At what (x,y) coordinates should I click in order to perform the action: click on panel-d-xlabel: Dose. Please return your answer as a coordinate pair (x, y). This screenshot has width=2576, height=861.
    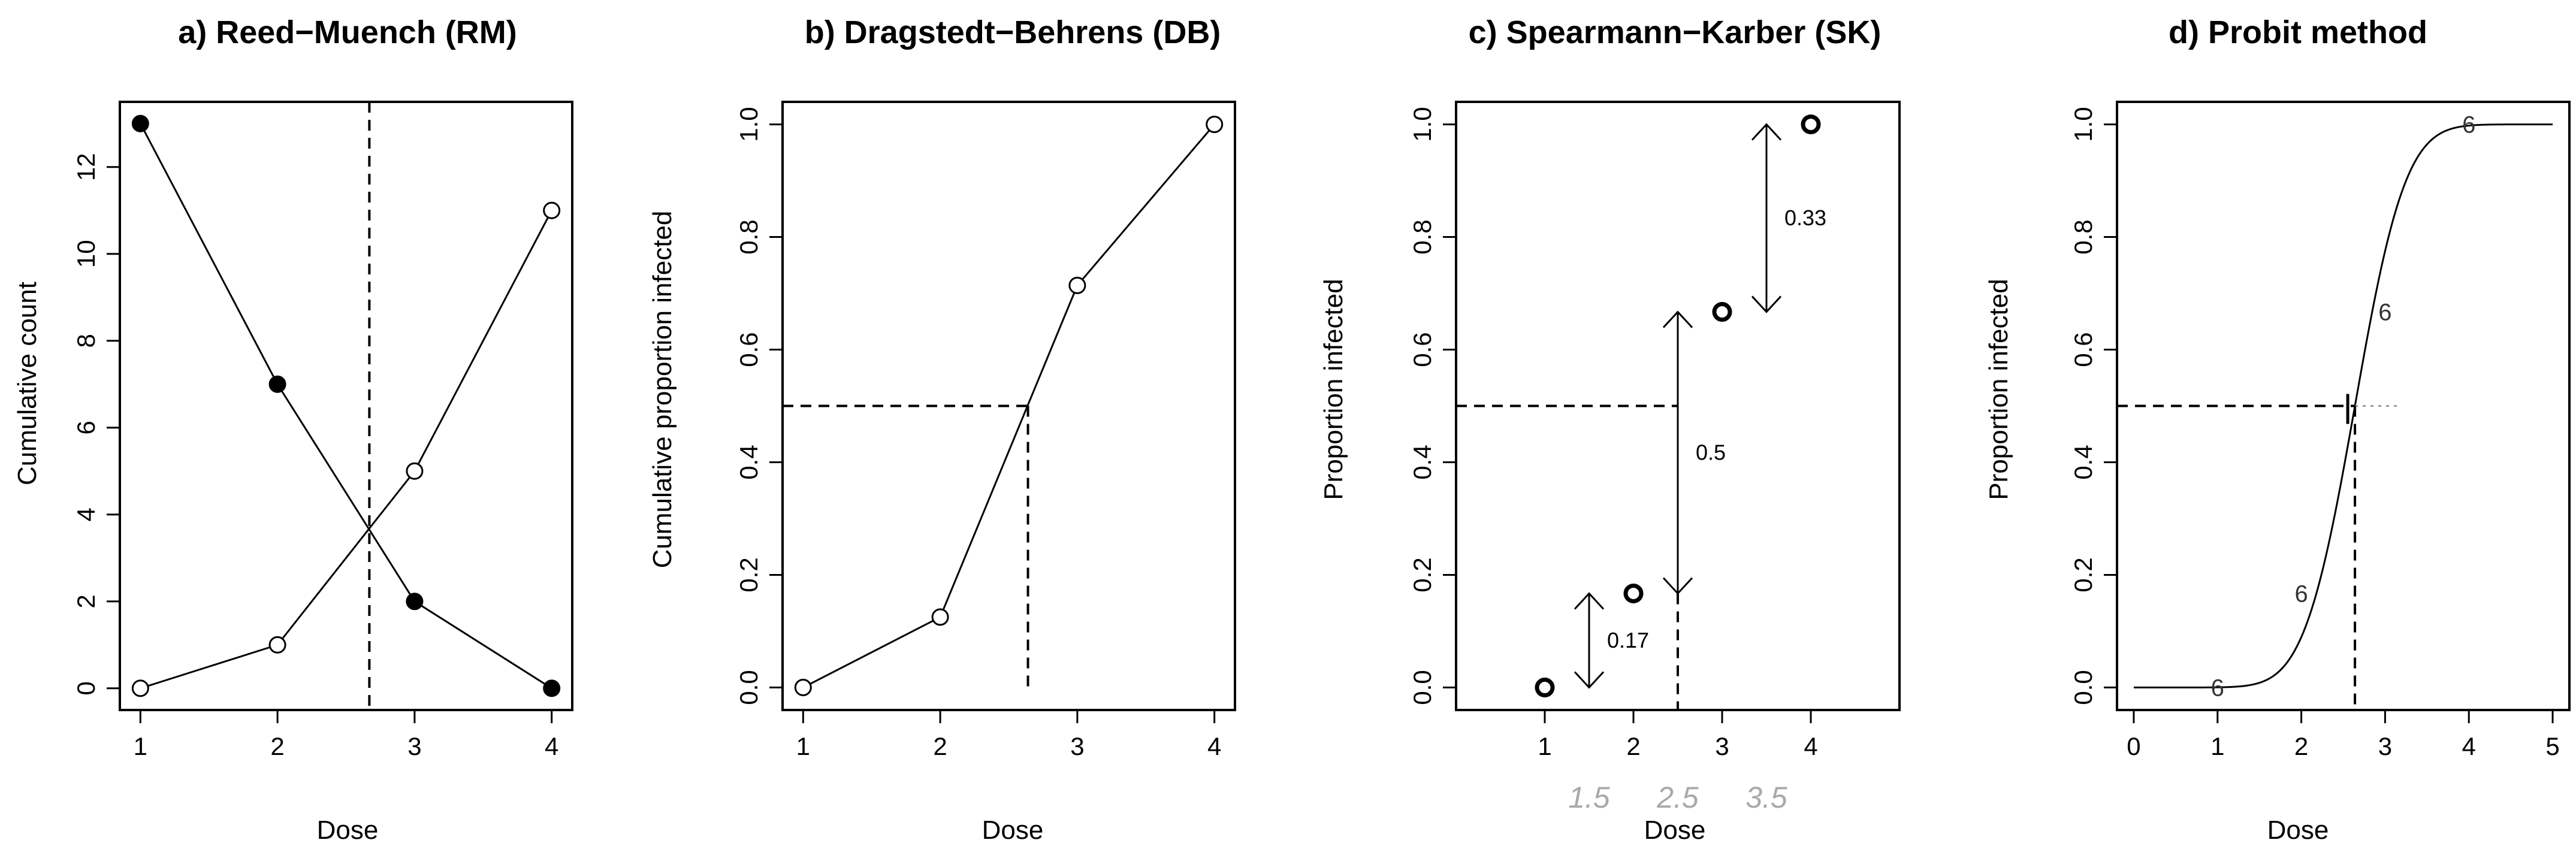
    Looking at the image, I should click on (2298, 830).